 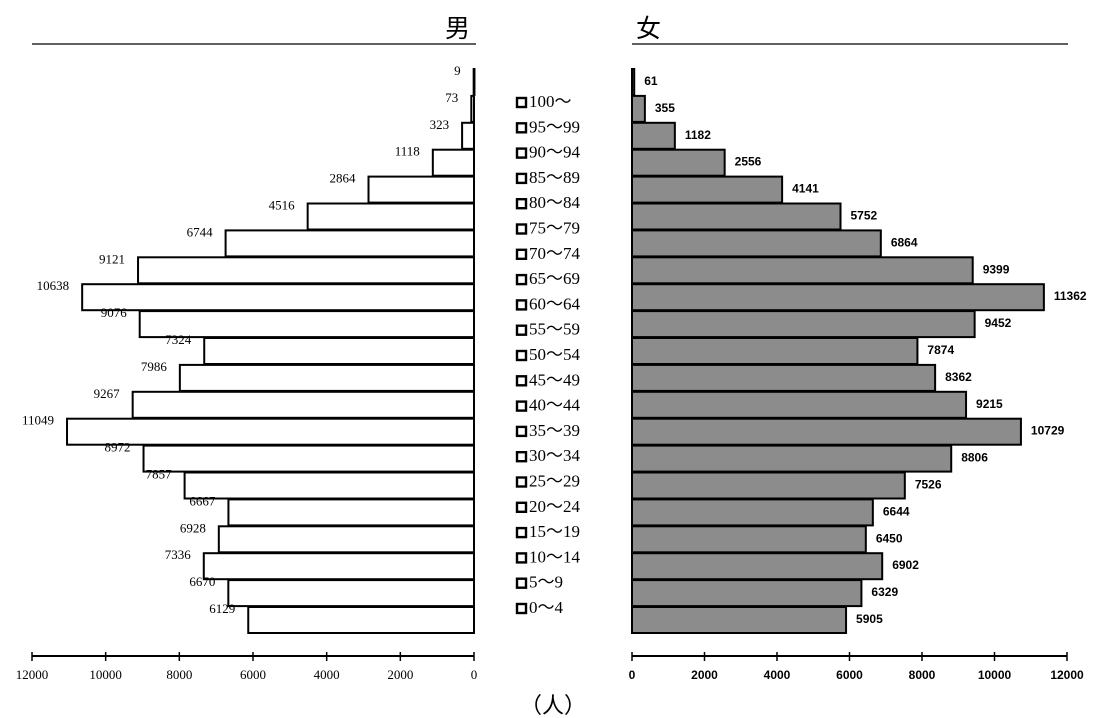 What do you see at coordinates (554, 481) in the screenshot?
I see `legend-label: 25～29` at bounding box center [554, 481].